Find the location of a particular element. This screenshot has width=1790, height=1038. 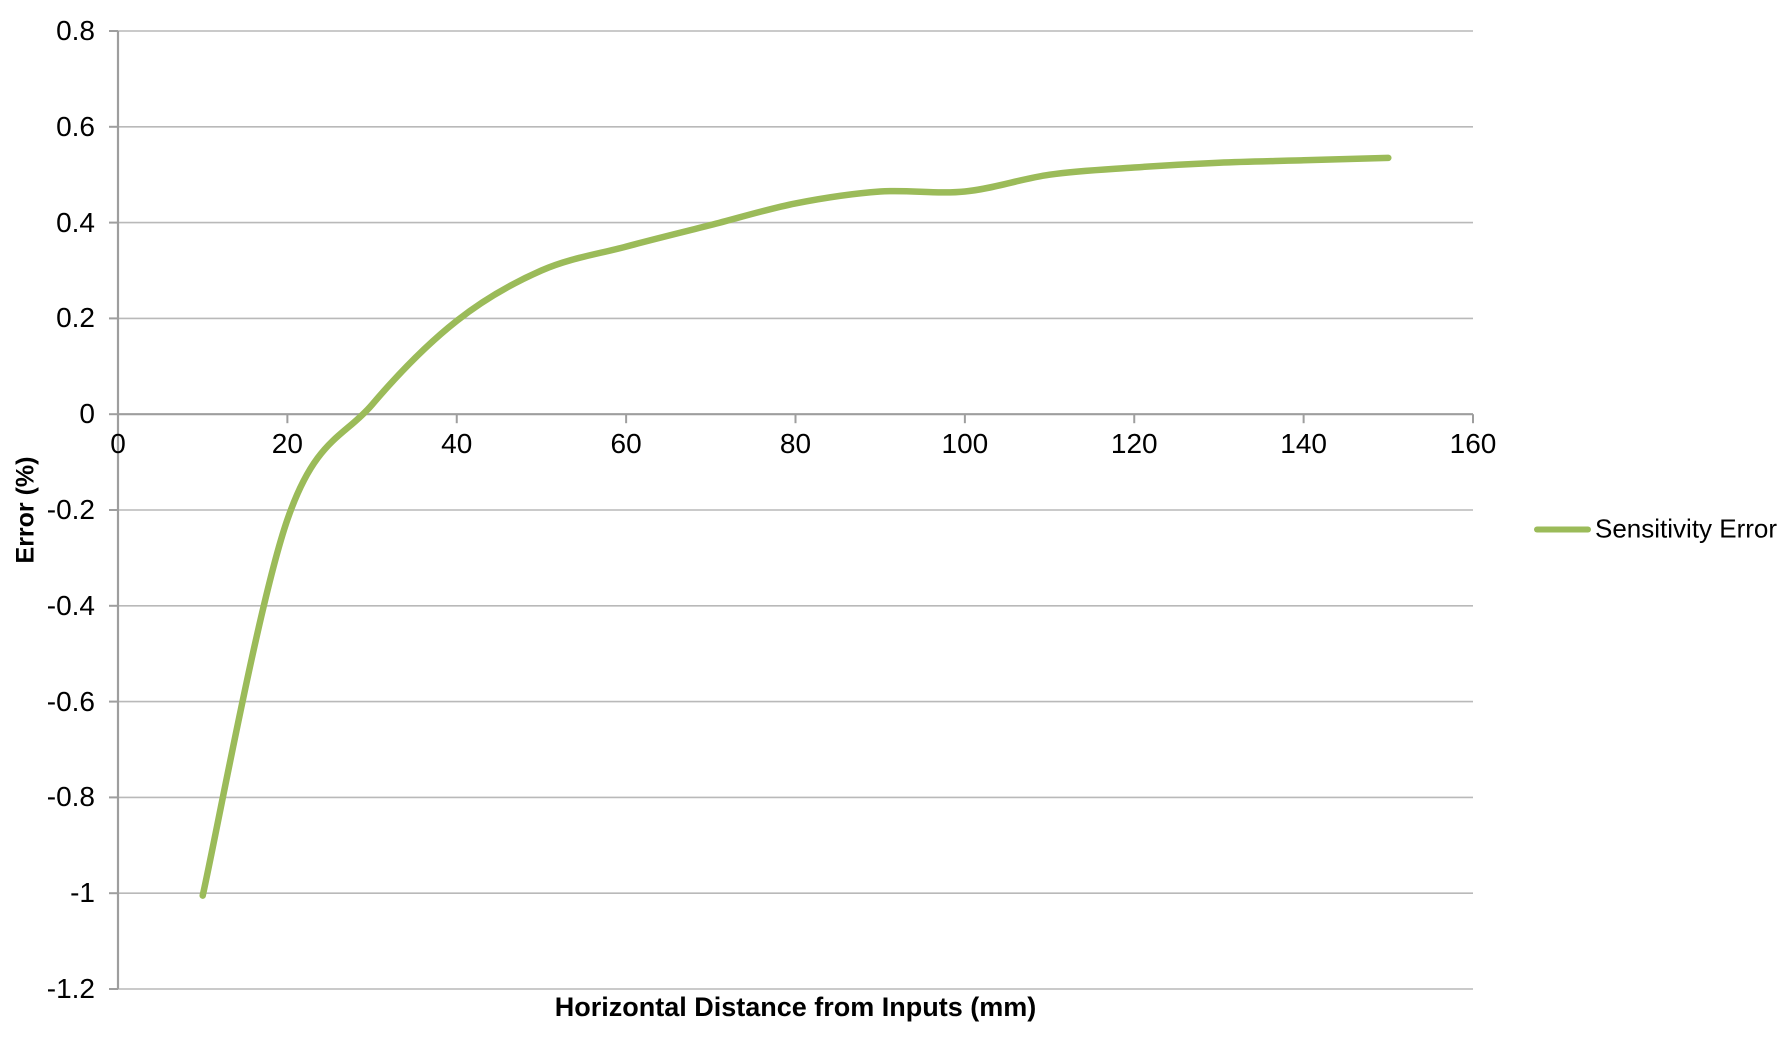

legend: Sensitivity Error is located at coordinates (1655, 529).